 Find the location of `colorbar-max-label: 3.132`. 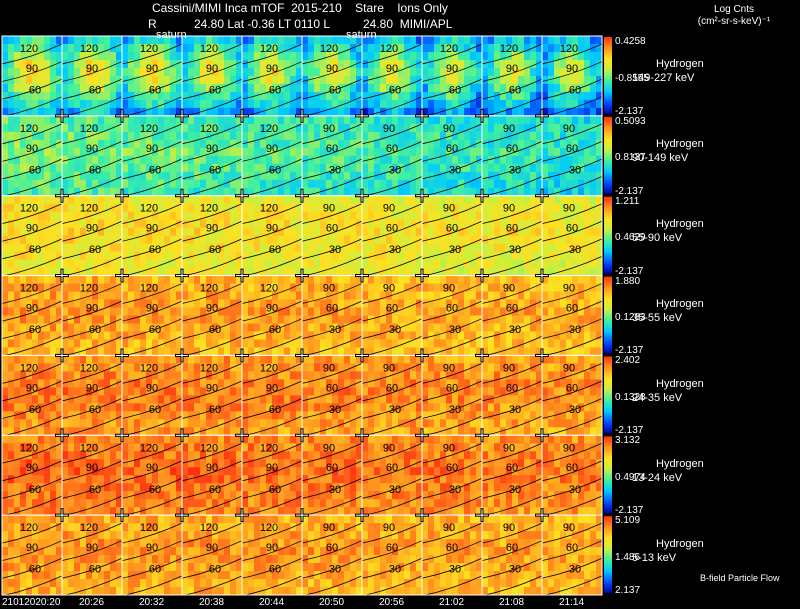

colorbar-max-label: 3.132 is located at coordinates (628, 441).